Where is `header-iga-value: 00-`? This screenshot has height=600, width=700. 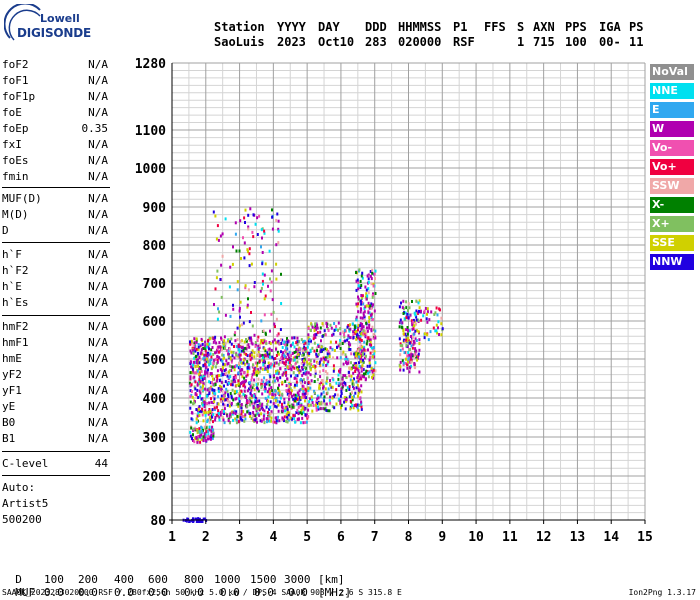 header-iga-value: 00- is located at coordinates (610, 42).